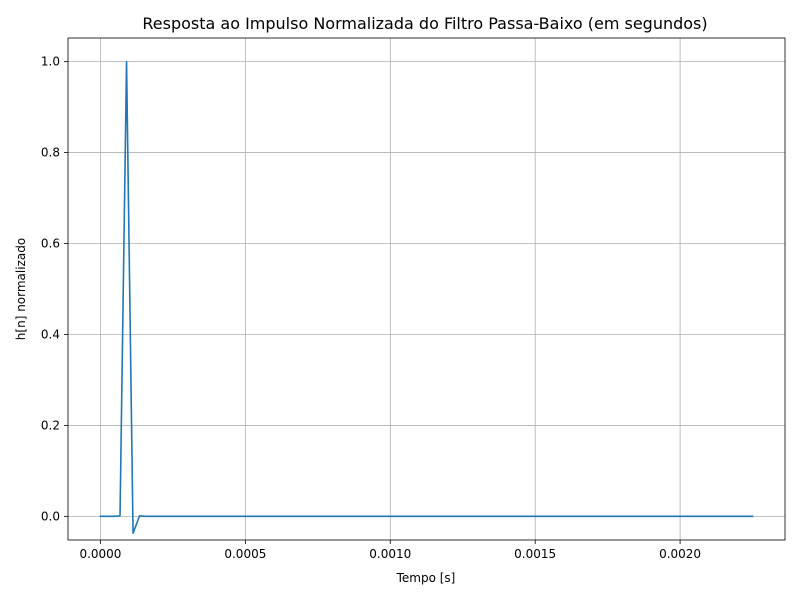 The width and height of the screenshot is (800, 600). What do you see at coordinates (245, 554) in the screenshot?
I see `x-tick-label: 0.0005` at bounding box center [245, 554].